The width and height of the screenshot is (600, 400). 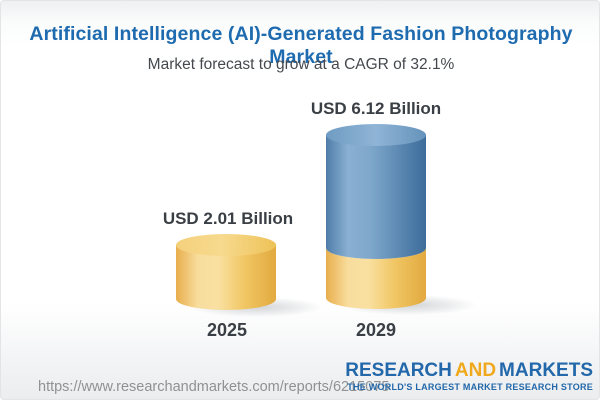 I want to click on bar-2029-cylinder, so click(x=376, y=216).